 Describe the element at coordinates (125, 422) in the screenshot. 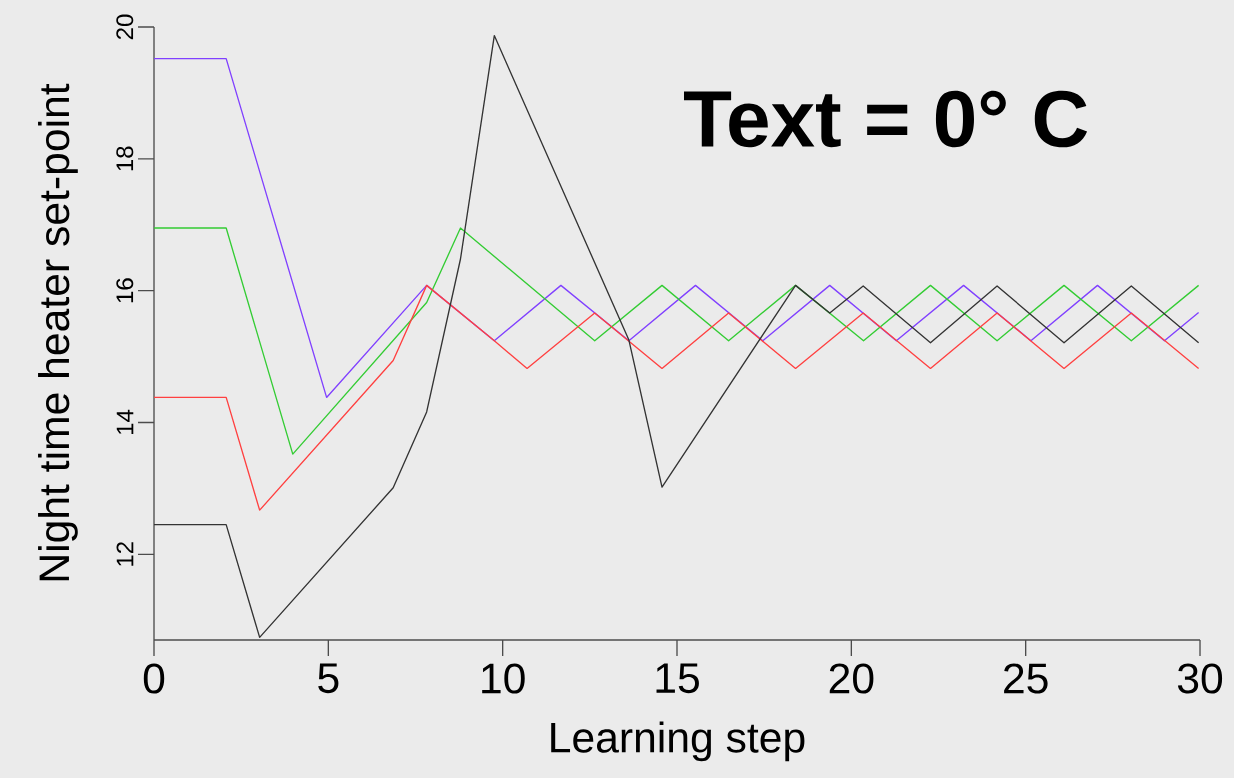

I see `y-tick-label: 14` at that location.